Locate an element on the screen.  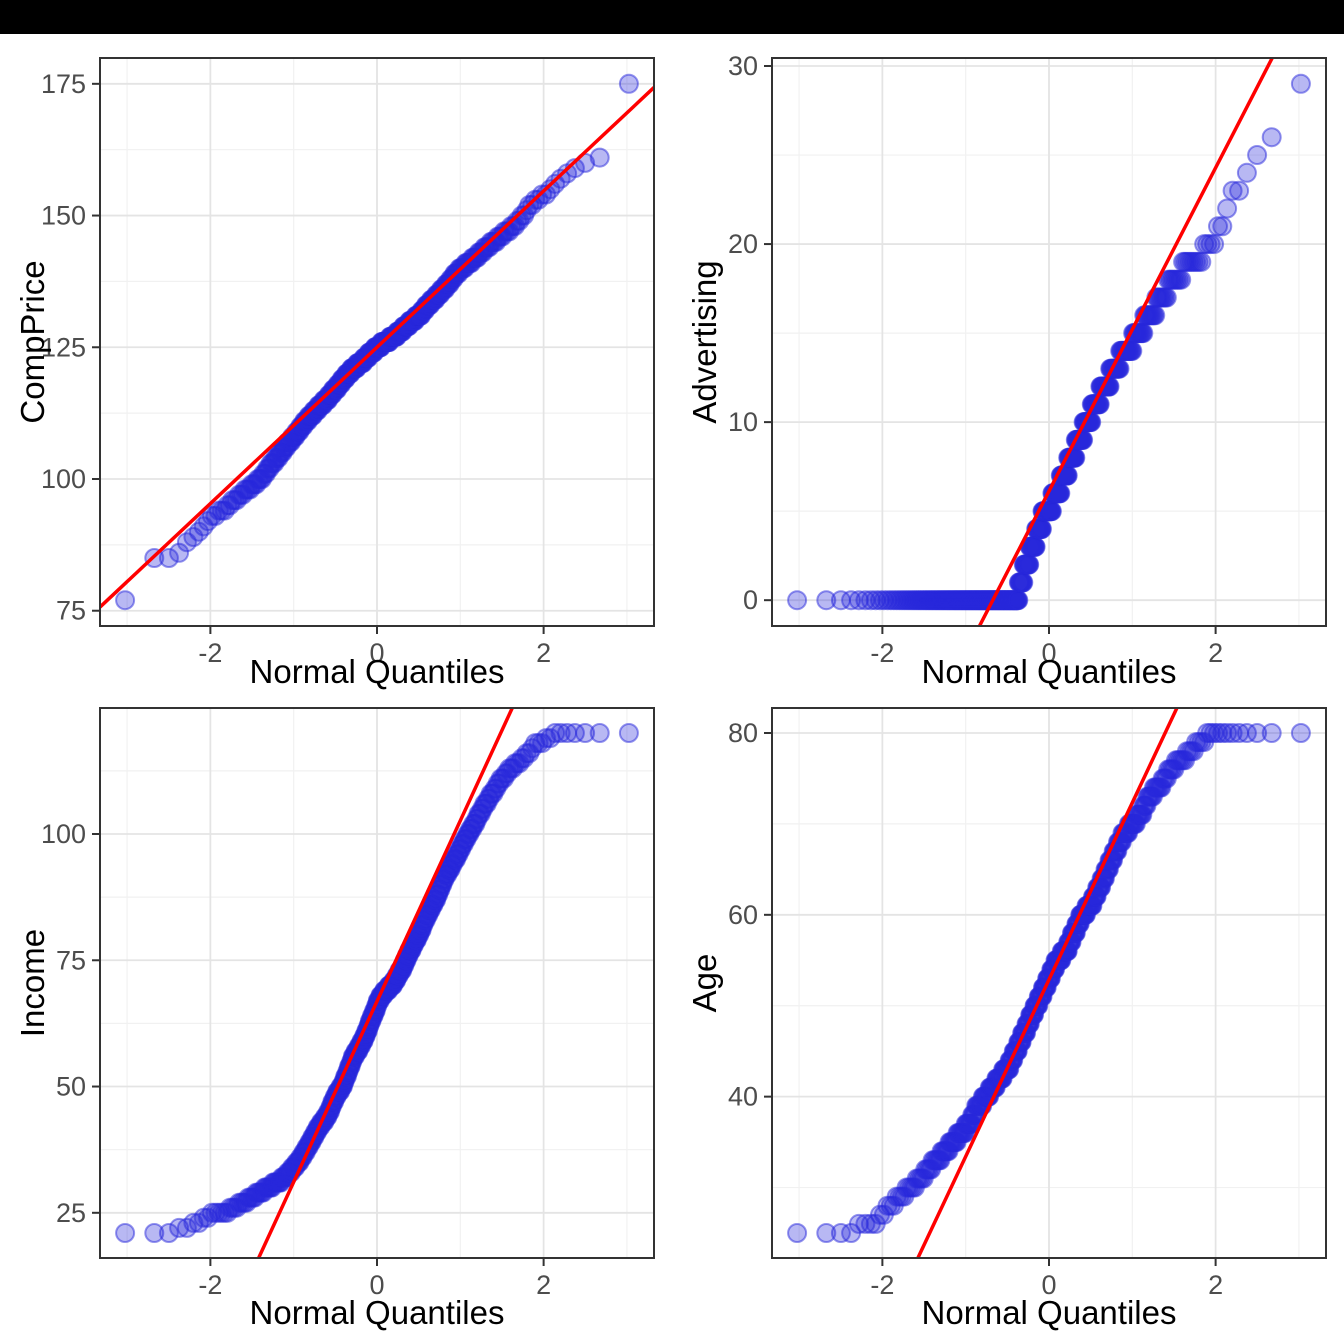
y-tick-label: 0 is located at coordinates (750, 600).